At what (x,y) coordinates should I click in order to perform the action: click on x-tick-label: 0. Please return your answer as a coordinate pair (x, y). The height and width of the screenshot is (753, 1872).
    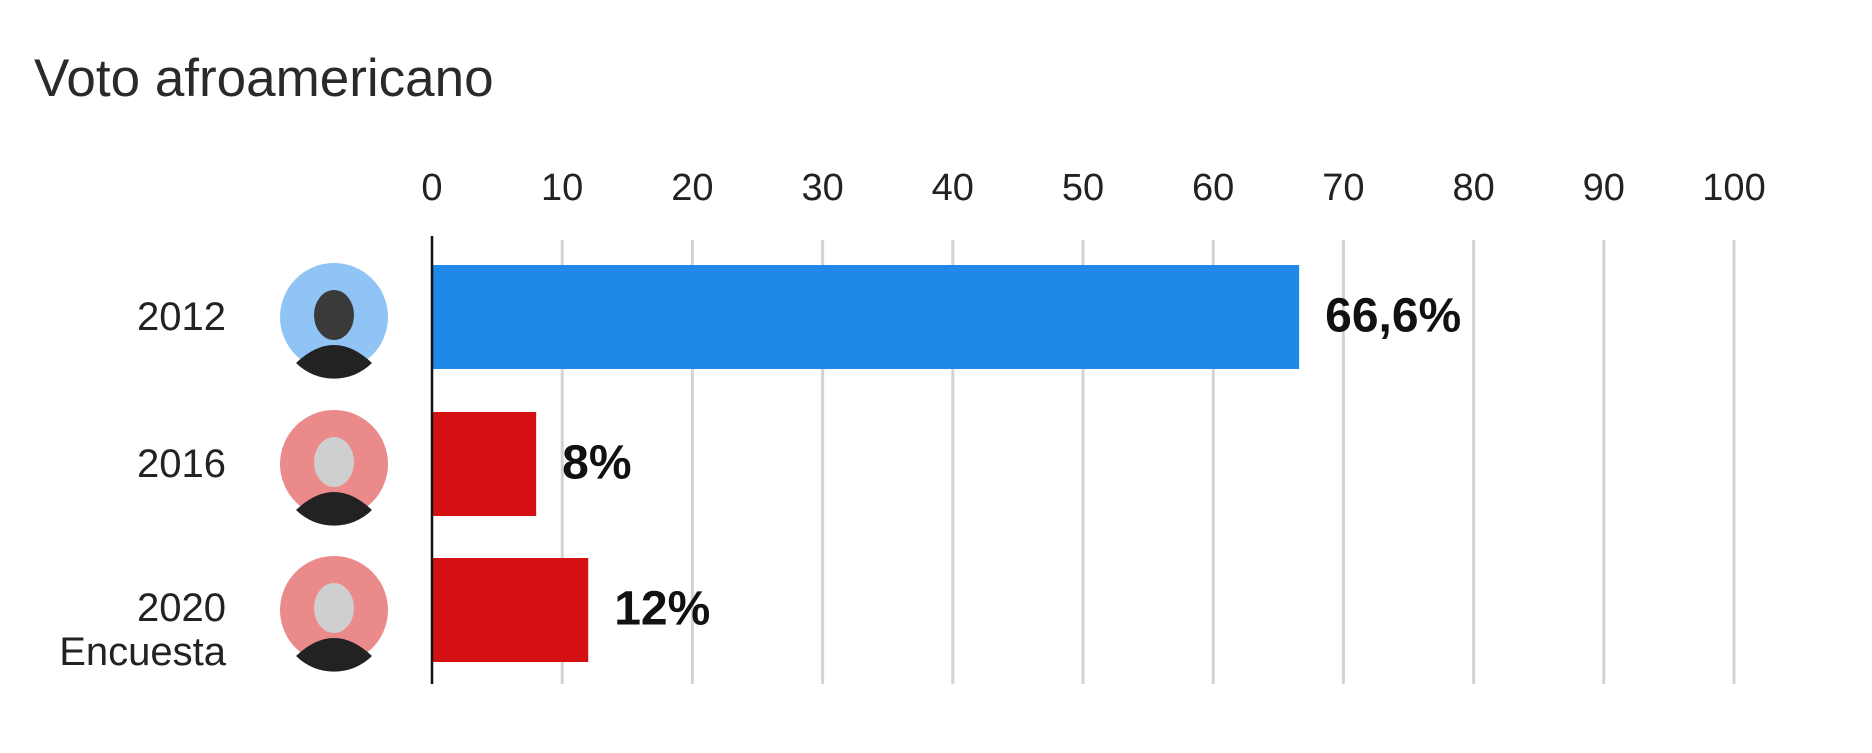
    Looking at the image, I should click on (431, 188).